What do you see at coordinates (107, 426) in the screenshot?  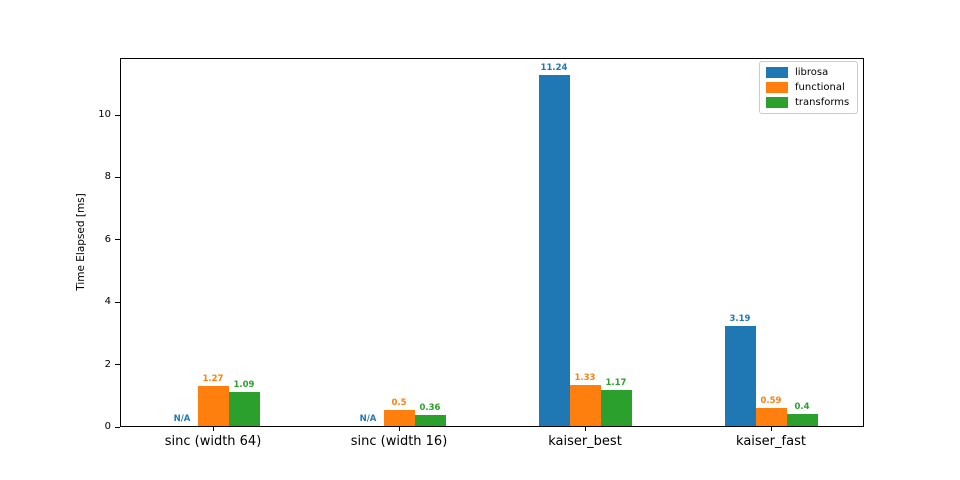 I see `y-tick-label: 0` at bounding box center [107, 426].